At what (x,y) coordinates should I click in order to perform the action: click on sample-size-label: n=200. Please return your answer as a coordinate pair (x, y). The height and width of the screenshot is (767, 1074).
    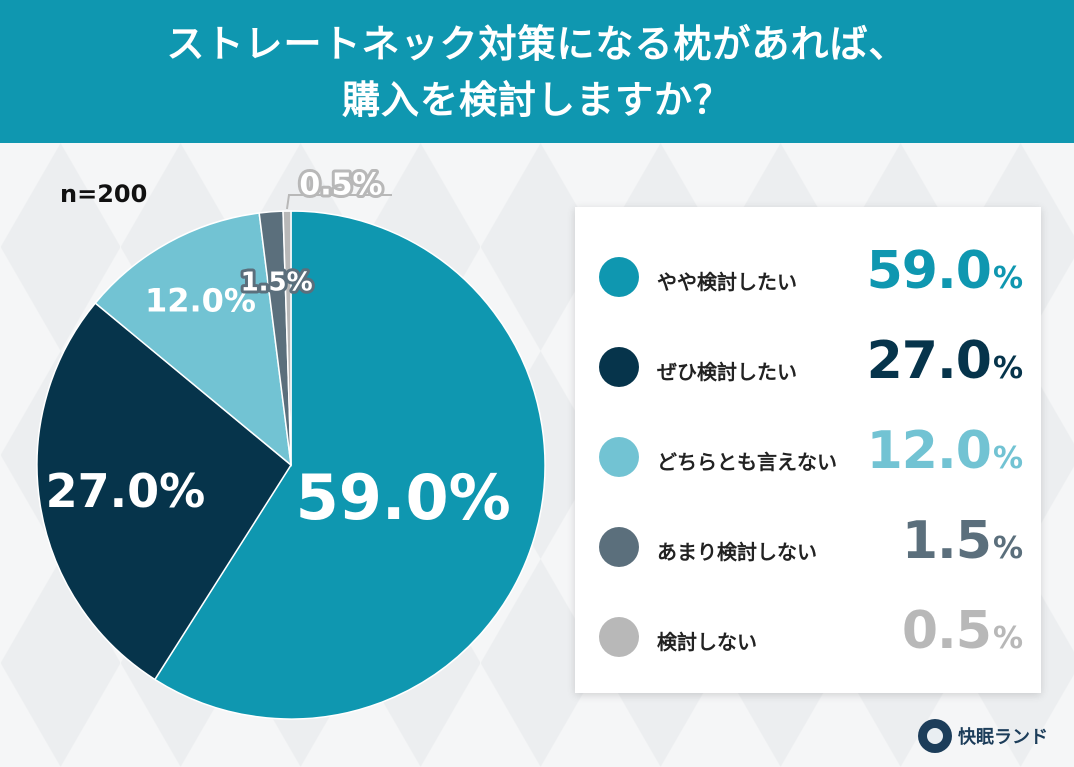
    Looking at the image, I should click on (104, 194).